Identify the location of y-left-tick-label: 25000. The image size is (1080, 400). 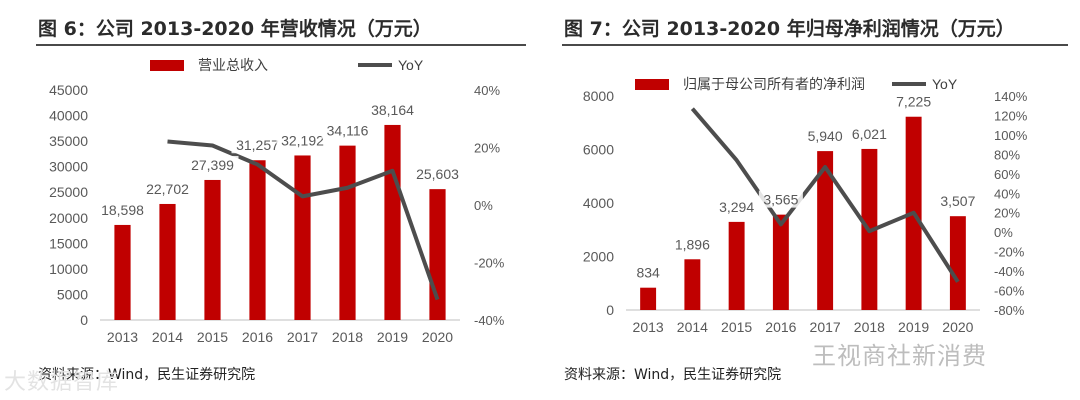
(68, 192).